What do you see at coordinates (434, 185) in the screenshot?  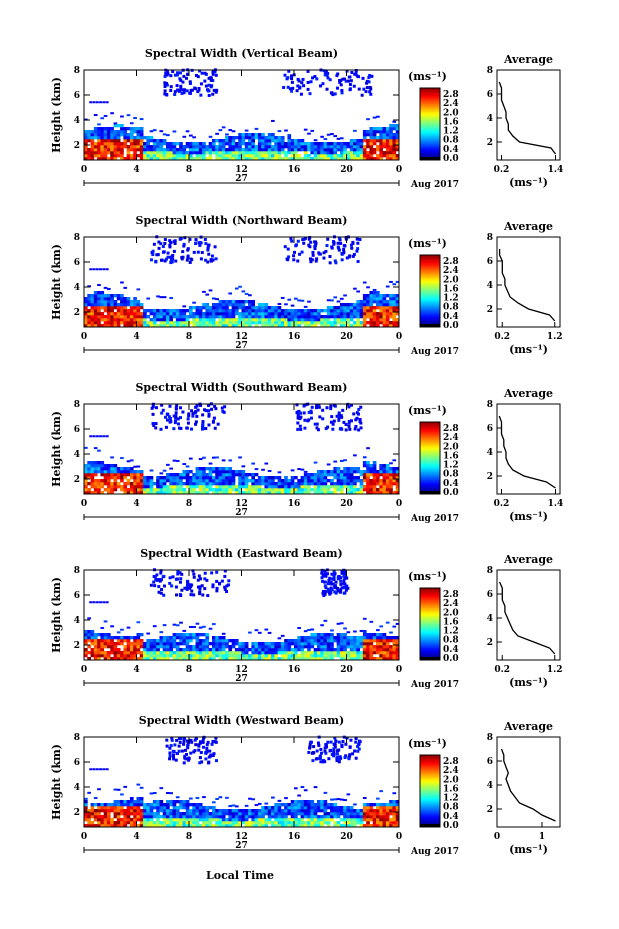 I see `date-label: Aug 2017` at bounding box center [434, 185].